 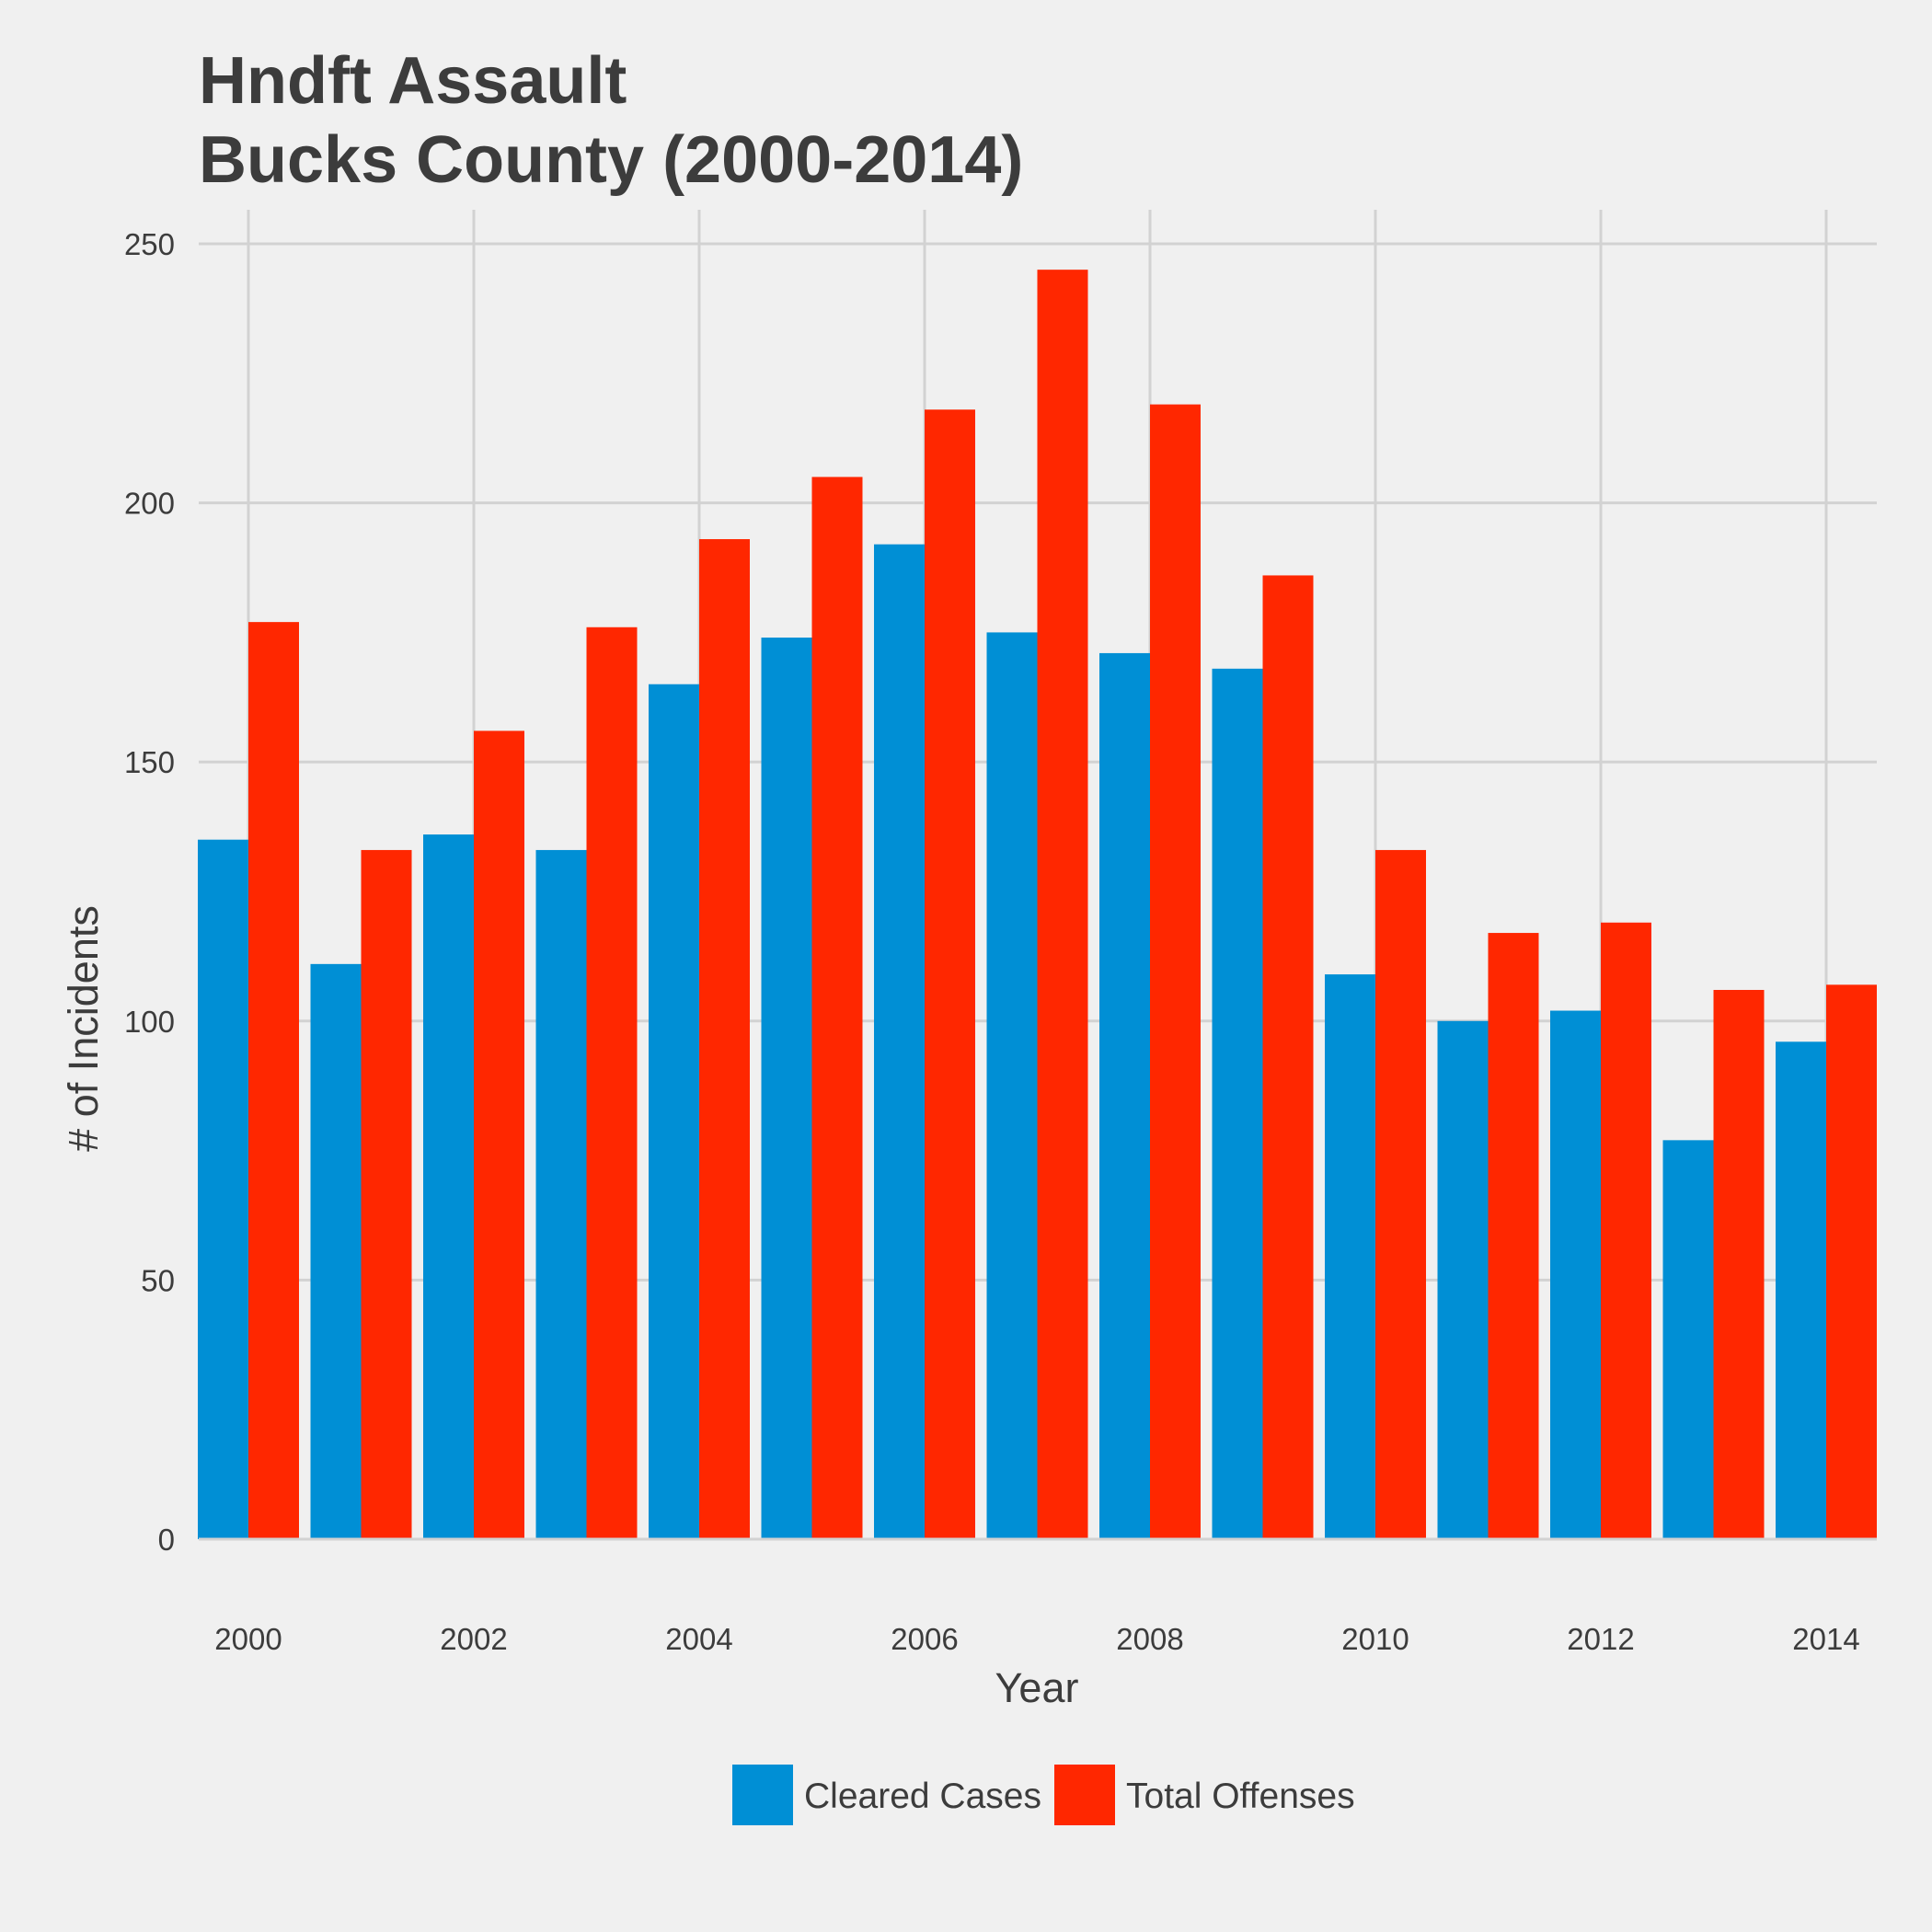 What do you see at coordinates (1043, 1795) in the screenshot?
I see `legend: Cleared Cases Total Offenses` at bounding box center [1043, 1795].